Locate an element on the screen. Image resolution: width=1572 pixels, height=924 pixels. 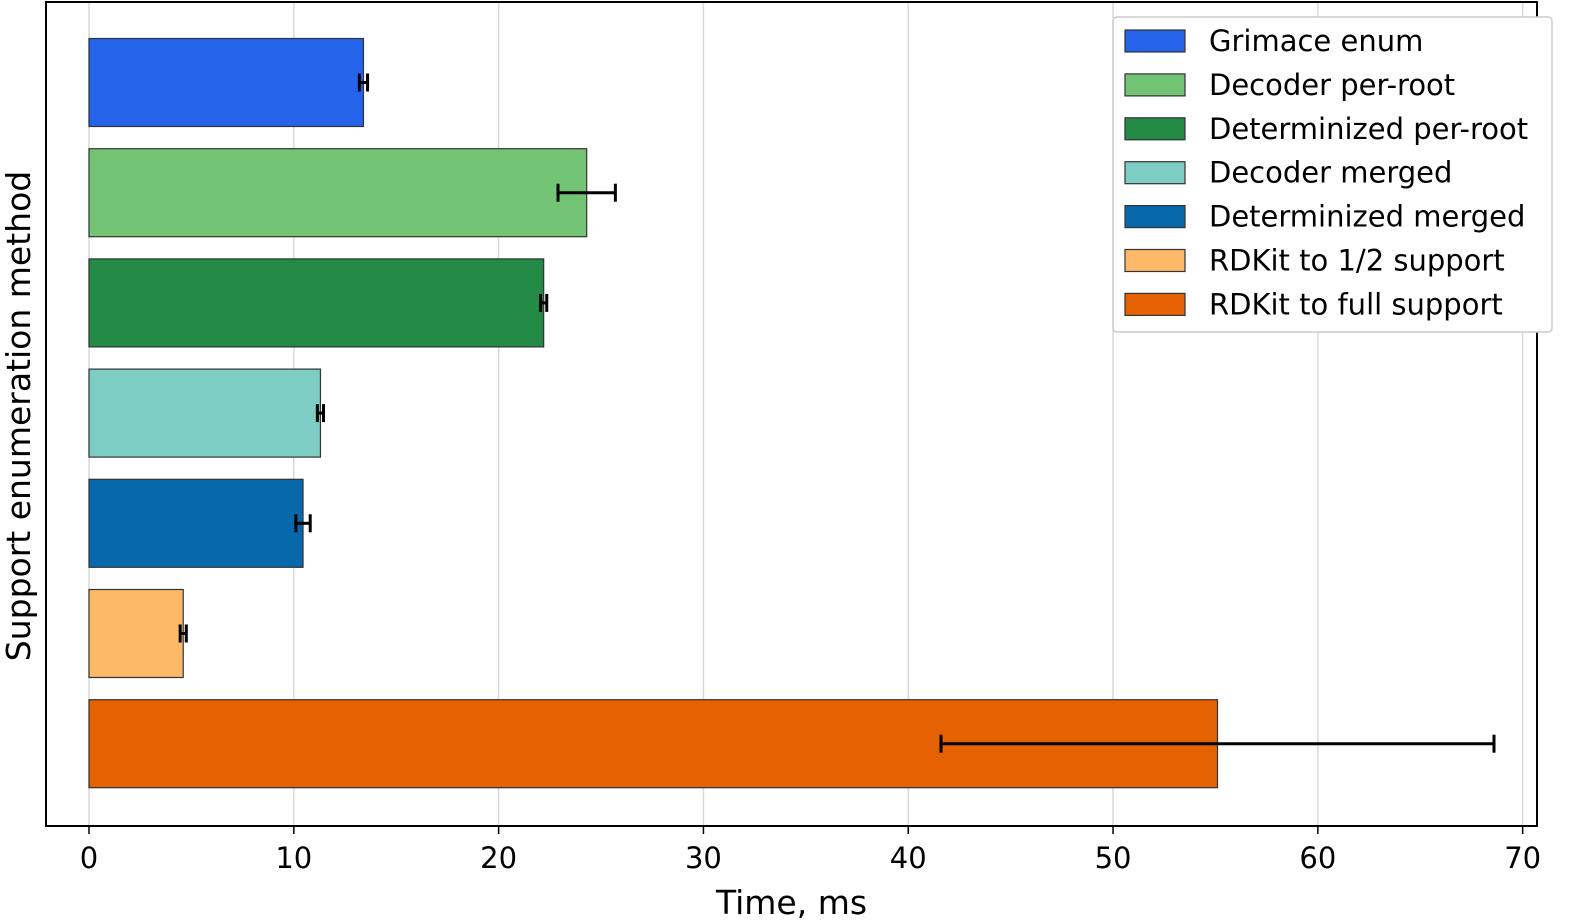
error-bar-determinized-per-root is located at coordinates (544, 302).